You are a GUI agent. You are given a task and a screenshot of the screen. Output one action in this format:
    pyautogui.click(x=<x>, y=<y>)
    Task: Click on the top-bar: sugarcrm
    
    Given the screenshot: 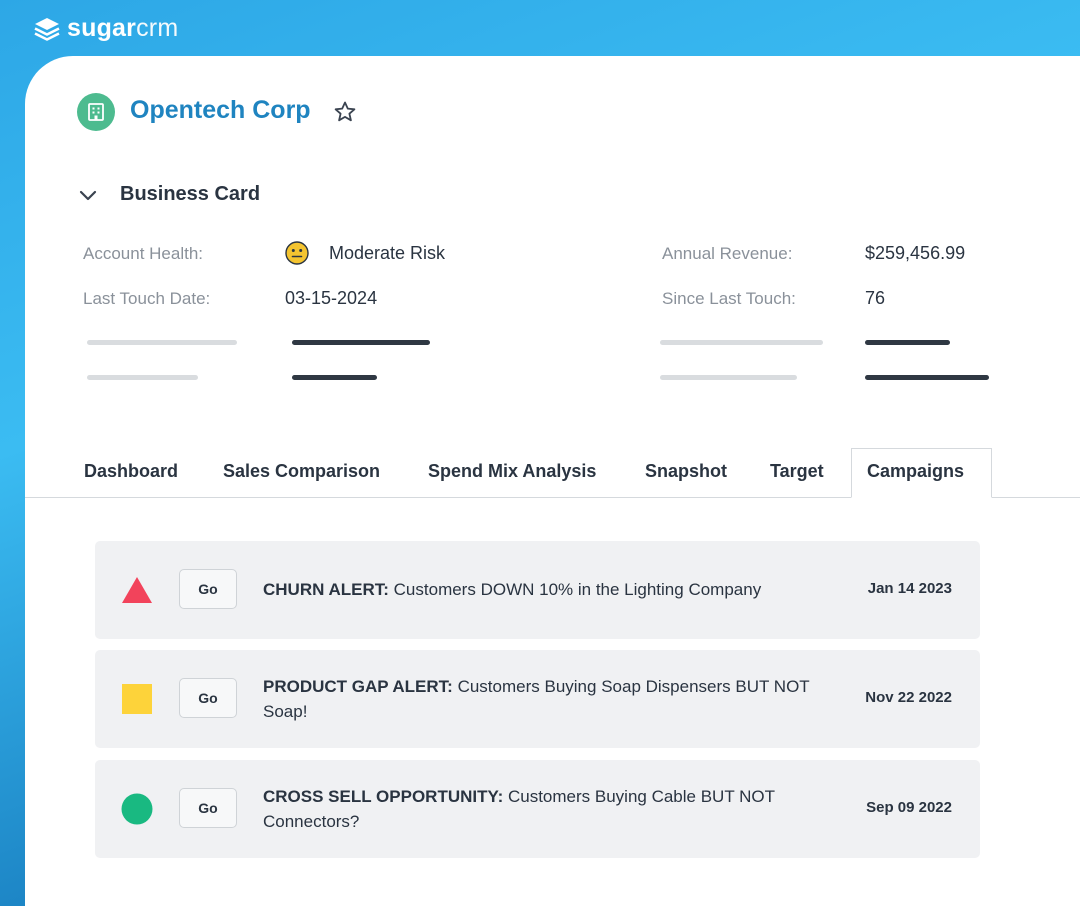 What is the action you would take?
    pyautogui.click(x=540, y=28)
    